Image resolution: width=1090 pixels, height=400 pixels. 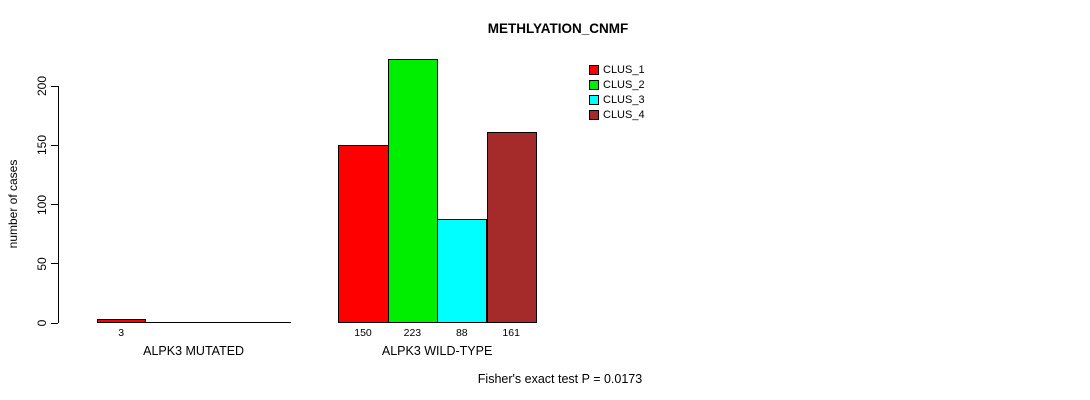 I want to click on bar-value-label: 150, so click(x=363, y=333).